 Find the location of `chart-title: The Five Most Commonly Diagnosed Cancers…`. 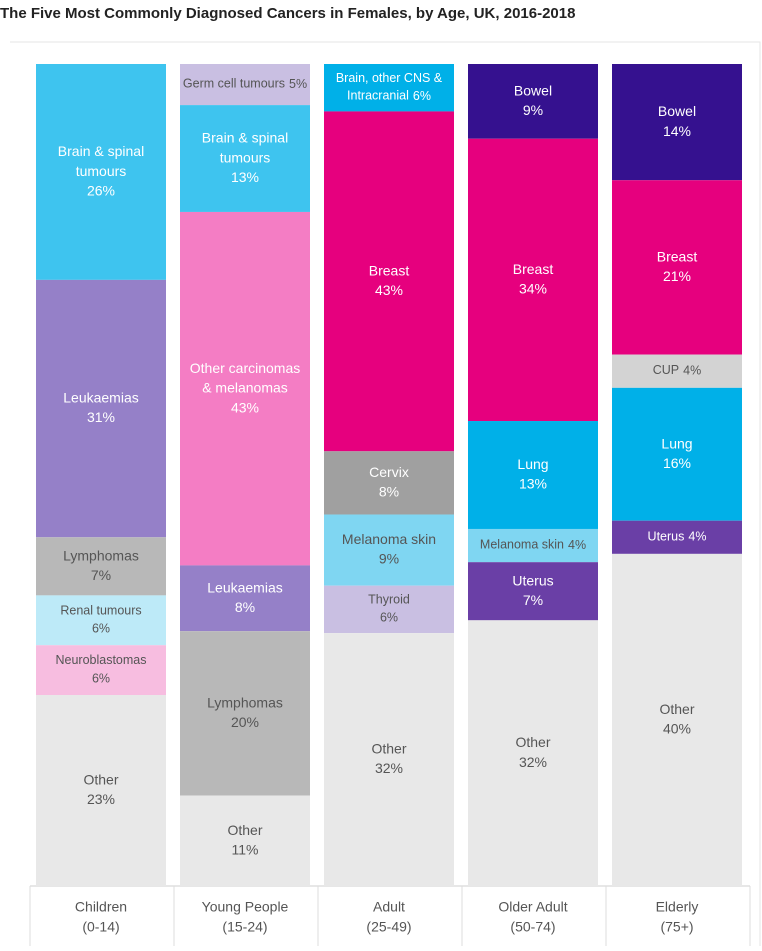

chart-title: The Five Most Commonly Diagnosed Cancers… is located at coordinates (287, 13).